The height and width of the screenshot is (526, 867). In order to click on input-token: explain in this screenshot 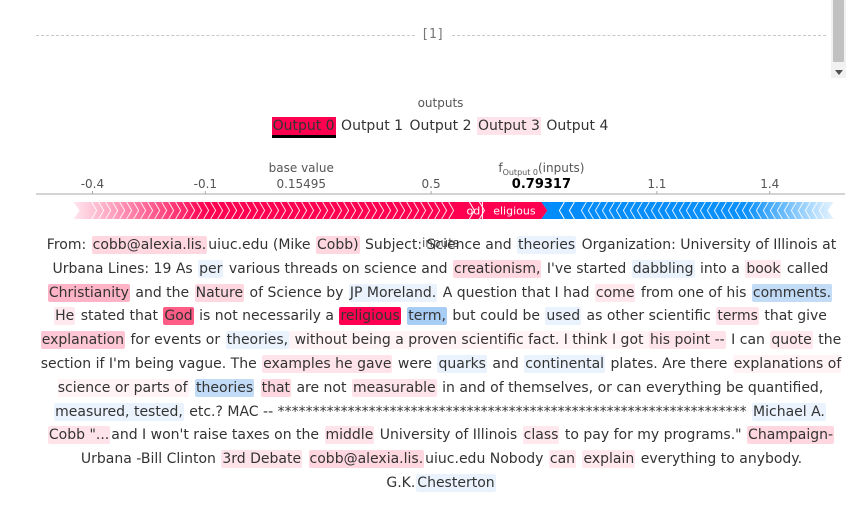, I will do `click(609, 459)`.